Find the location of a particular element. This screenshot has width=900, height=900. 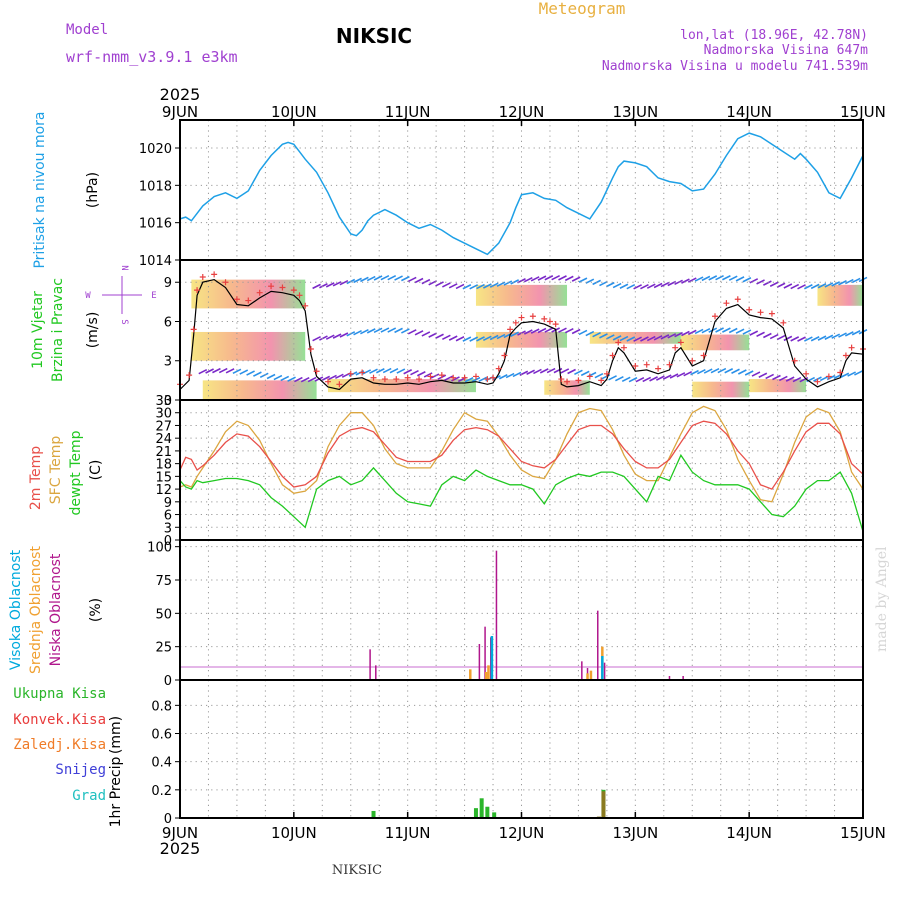

top-year-label: 2025 is located at coordinates (180, 94).